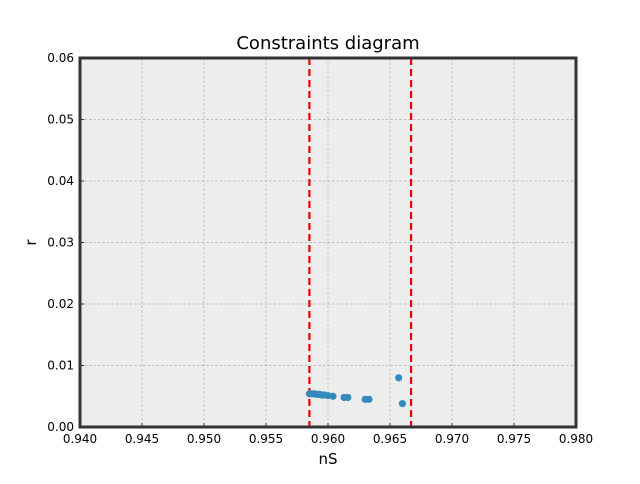 This screenshot has width=640, height=484. What do you see at coordinates (60, 366) in the screenshot?
I see `y-tick-label: 0.01` at bounding box center [60, 366].